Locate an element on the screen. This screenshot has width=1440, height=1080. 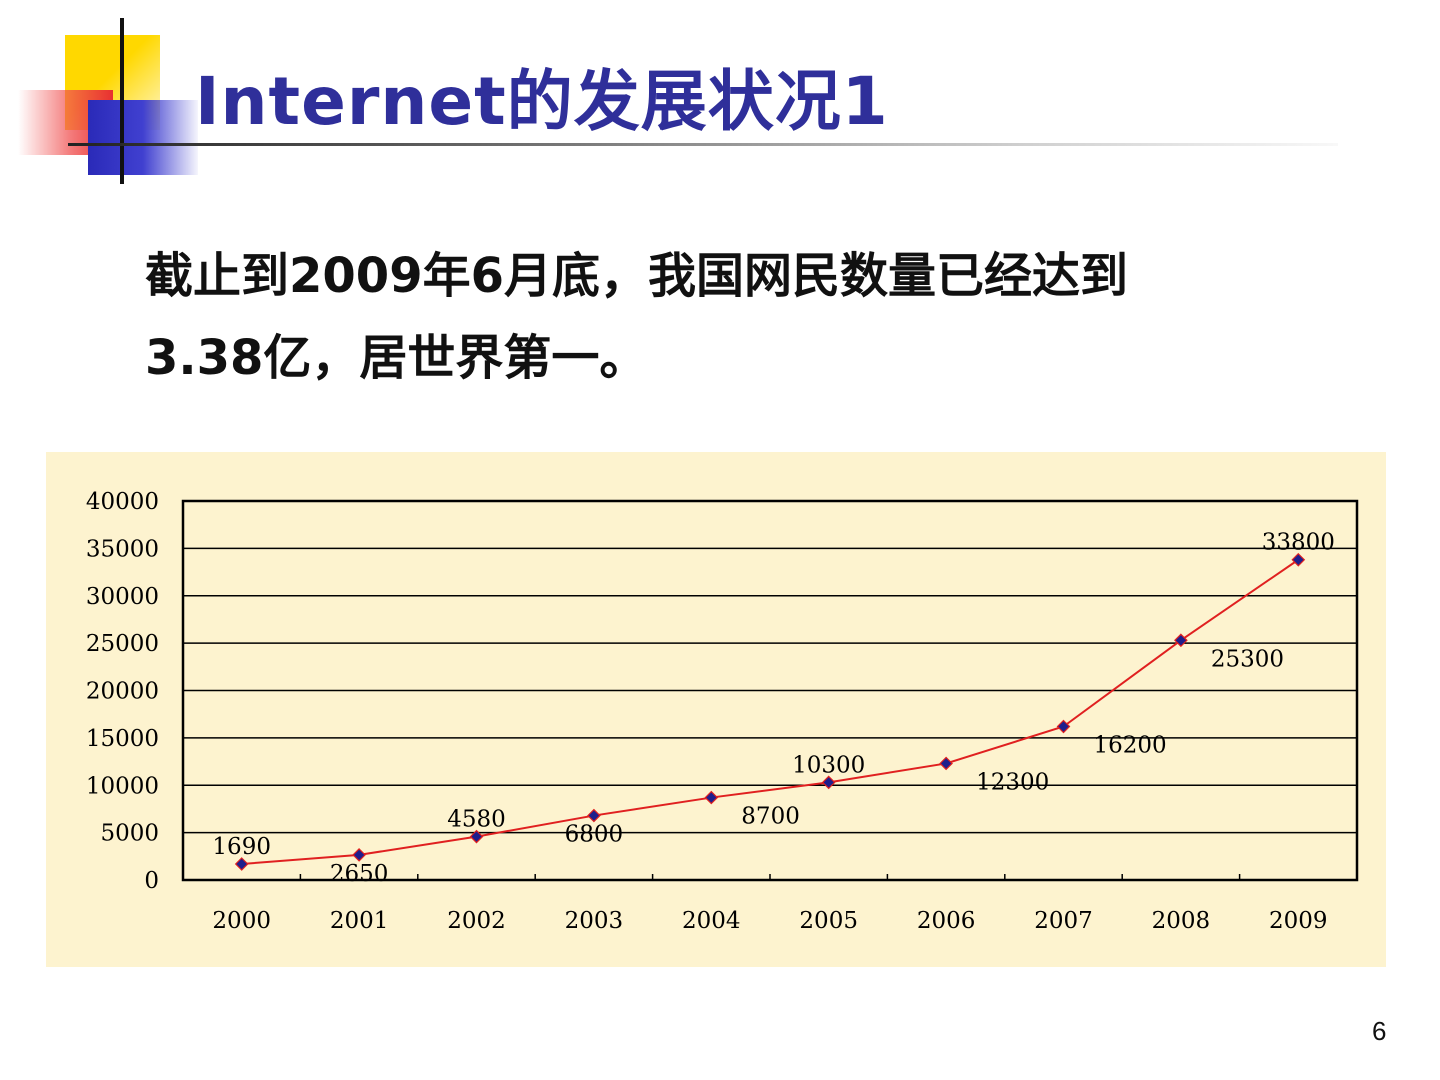
data-label: 4580 is located at coordinates (476, 820).